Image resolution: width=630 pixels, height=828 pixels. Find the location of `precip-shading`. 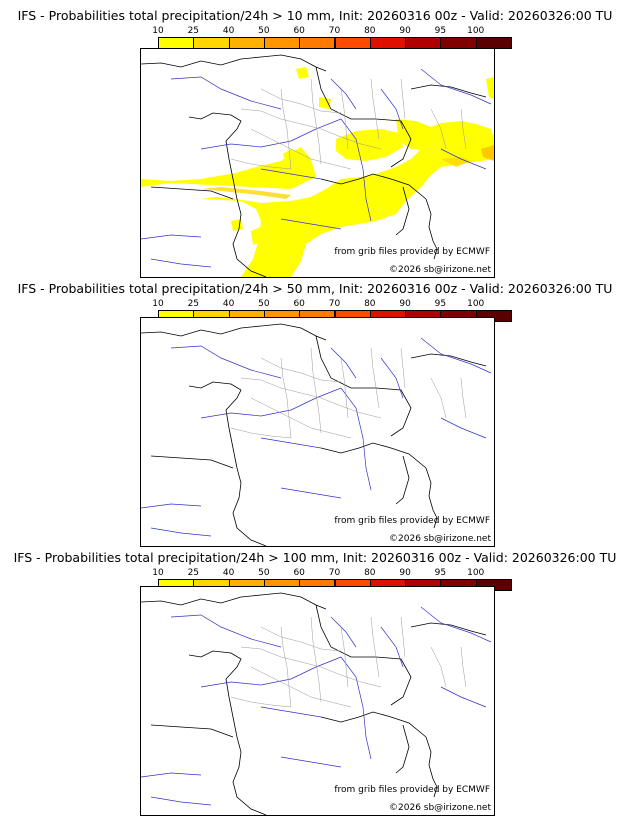

precip-shading is located at coordinates (317, 172).